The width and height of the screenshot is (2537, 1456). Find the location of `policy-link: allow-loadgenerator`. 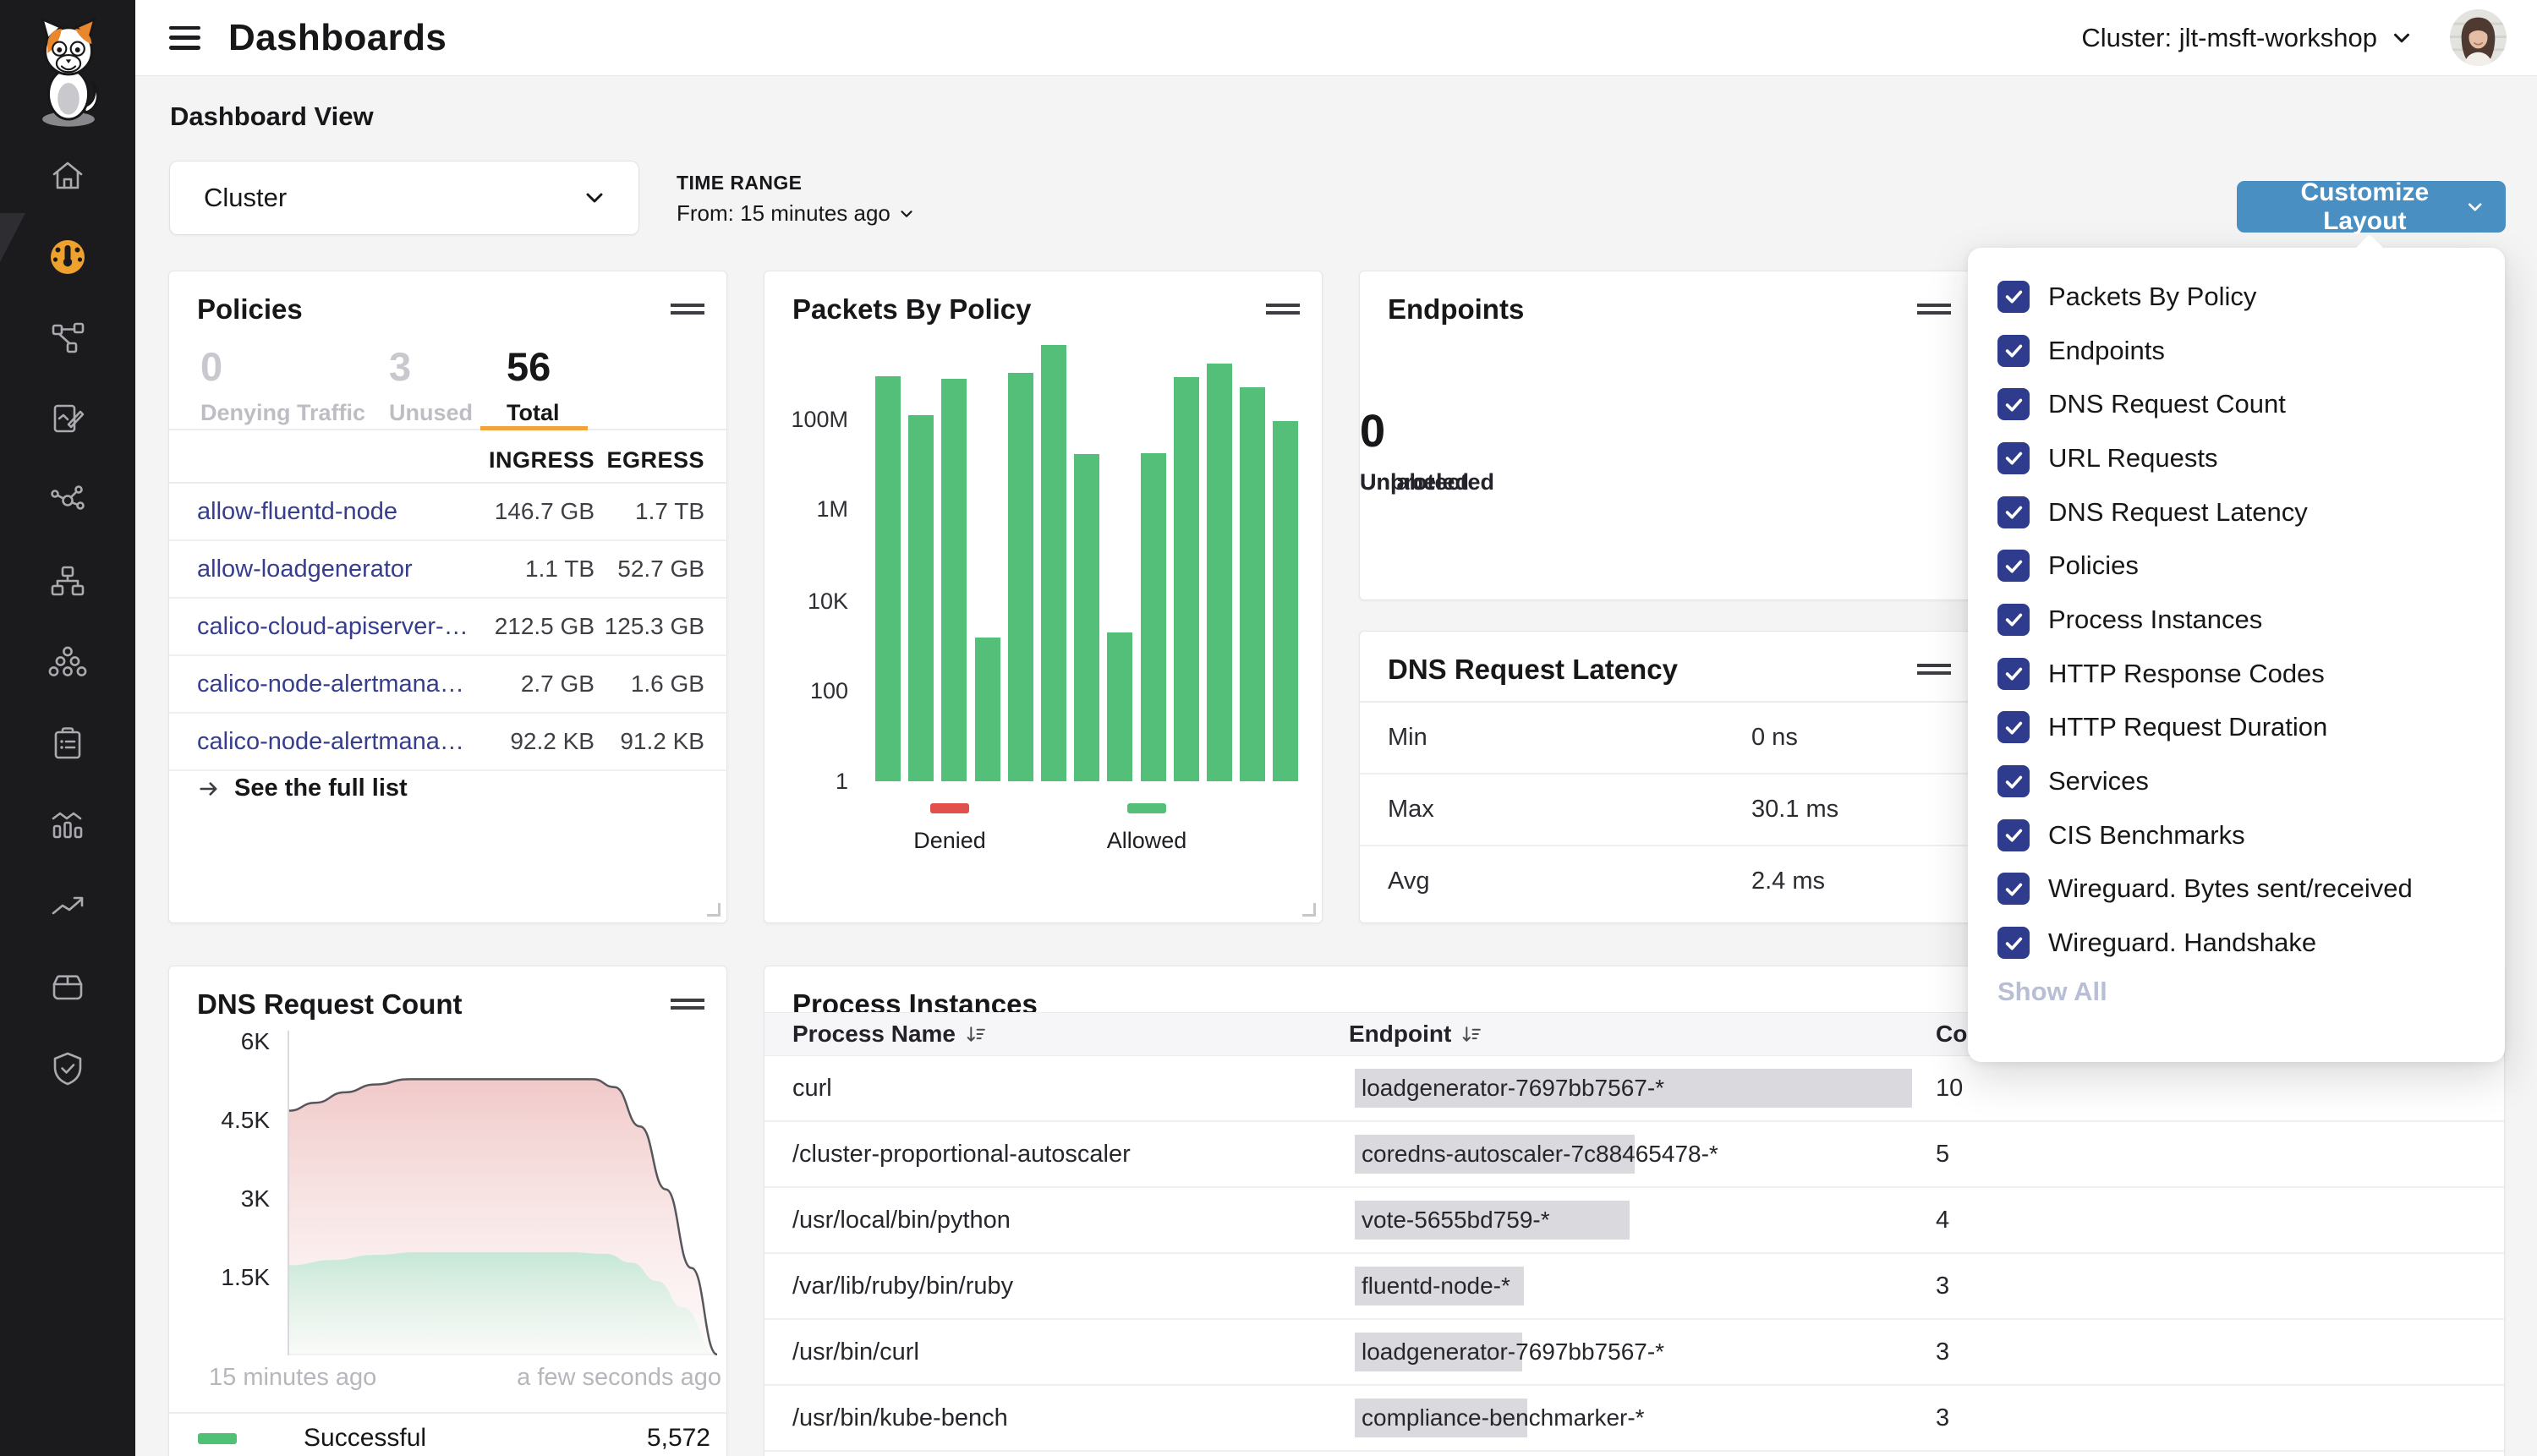

policy-link: allow-loadgenerator is located at coordinates (305, 570).